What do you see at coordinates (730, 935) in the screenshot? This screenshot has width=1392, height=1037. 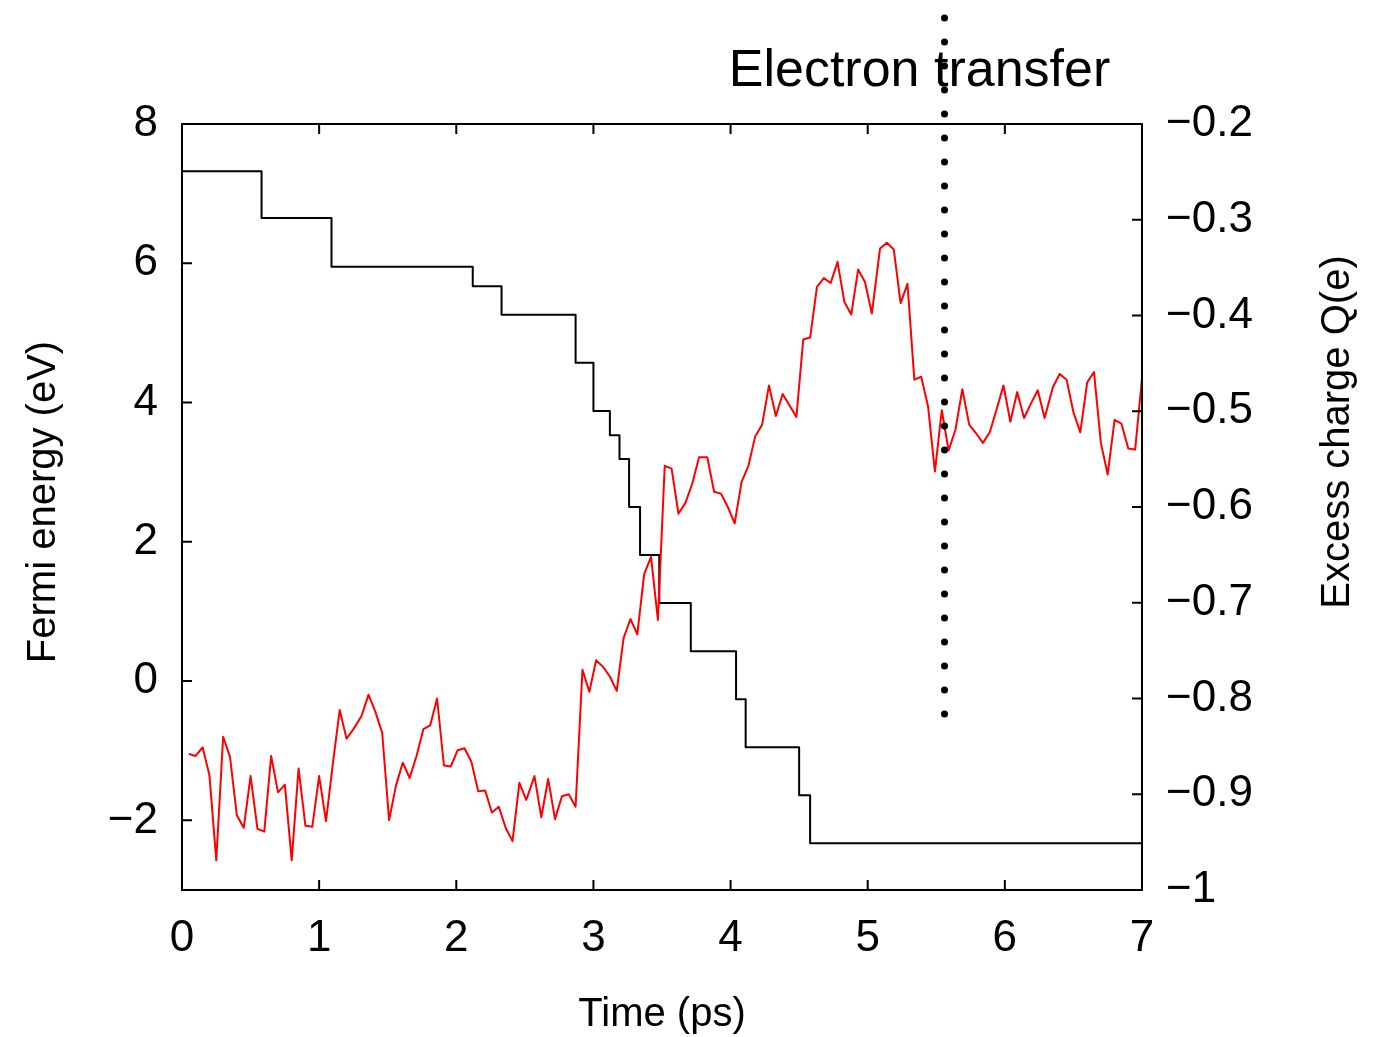 I see `x-tick-label: 4` at bounding box center [730, 935].